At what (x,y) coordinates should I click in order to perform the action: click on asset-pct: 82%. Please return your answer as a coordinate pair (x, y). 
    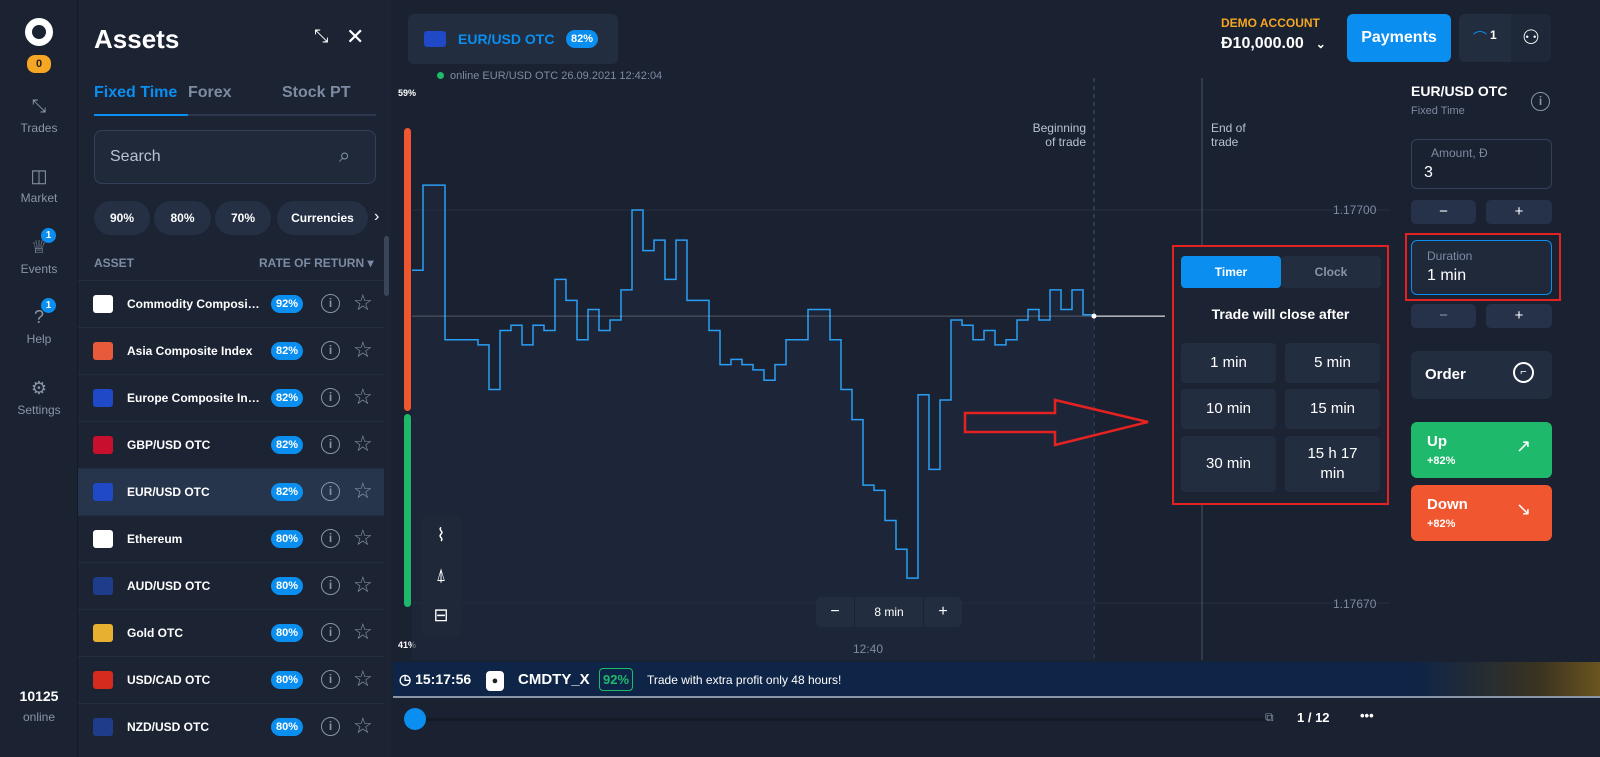
    Looking at the image, I should click on (287, 445).